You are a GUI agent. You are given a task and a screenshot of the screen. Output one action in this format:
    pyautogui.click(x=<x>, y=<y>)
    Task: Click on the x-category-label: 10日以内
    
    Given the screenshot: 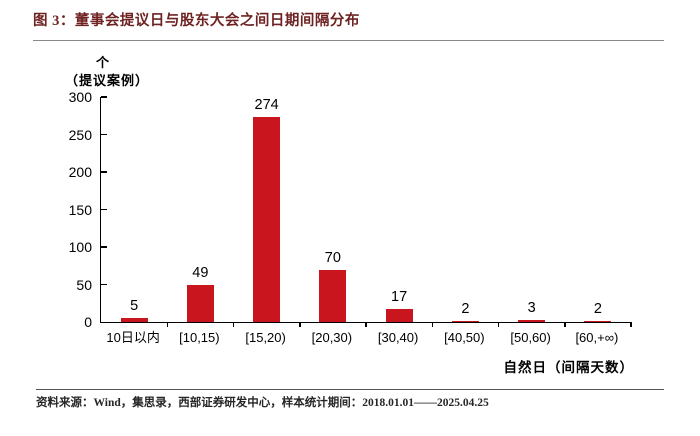 What is the action you would take?
    pyautogui.click(x=133, y=337)
    